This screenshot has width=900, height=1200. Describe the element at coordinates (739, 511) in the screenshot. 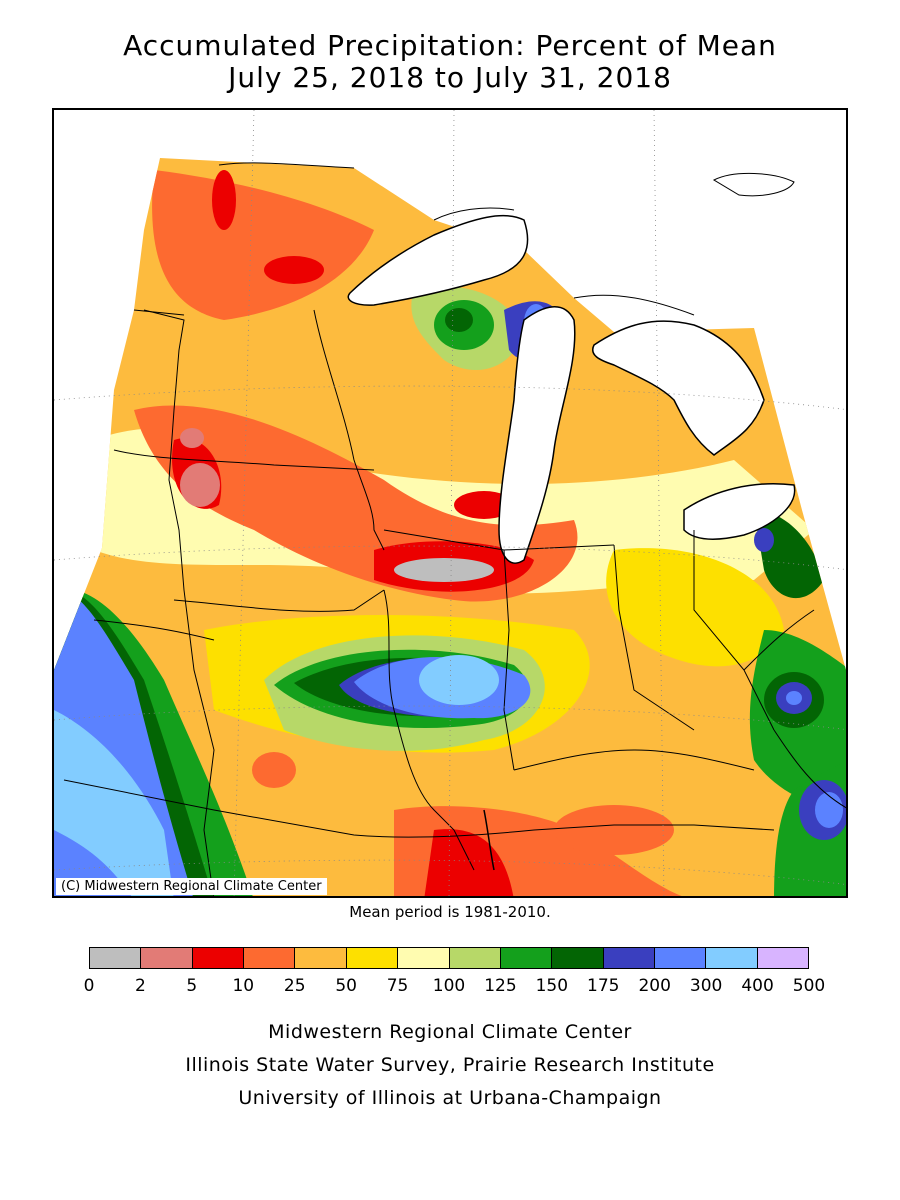

I see `lake-erie` at that location.